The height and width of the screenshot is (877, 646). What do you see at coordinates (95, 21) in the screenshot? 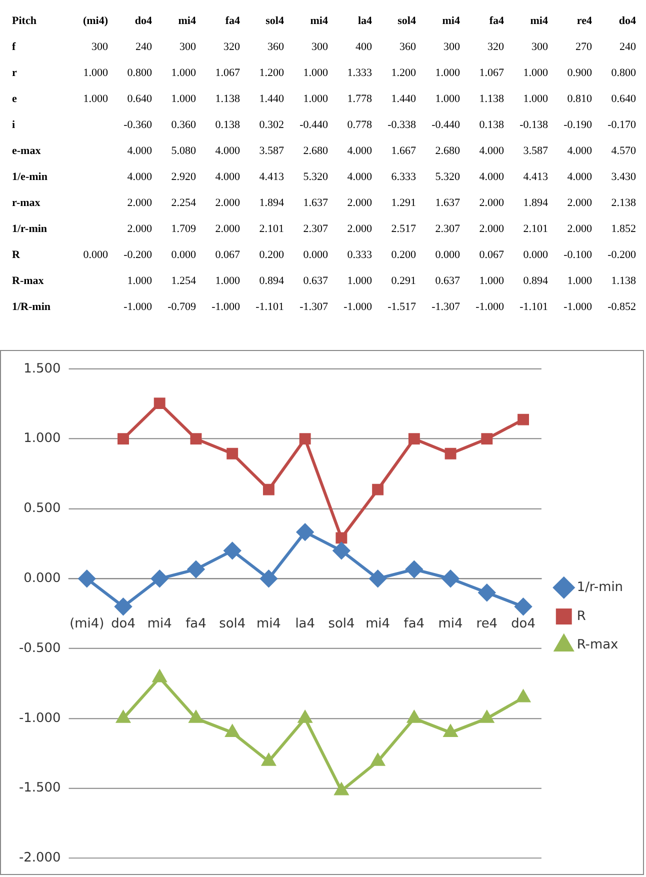
I see `category-label: (mi4)` at bounding box center [95, 21].